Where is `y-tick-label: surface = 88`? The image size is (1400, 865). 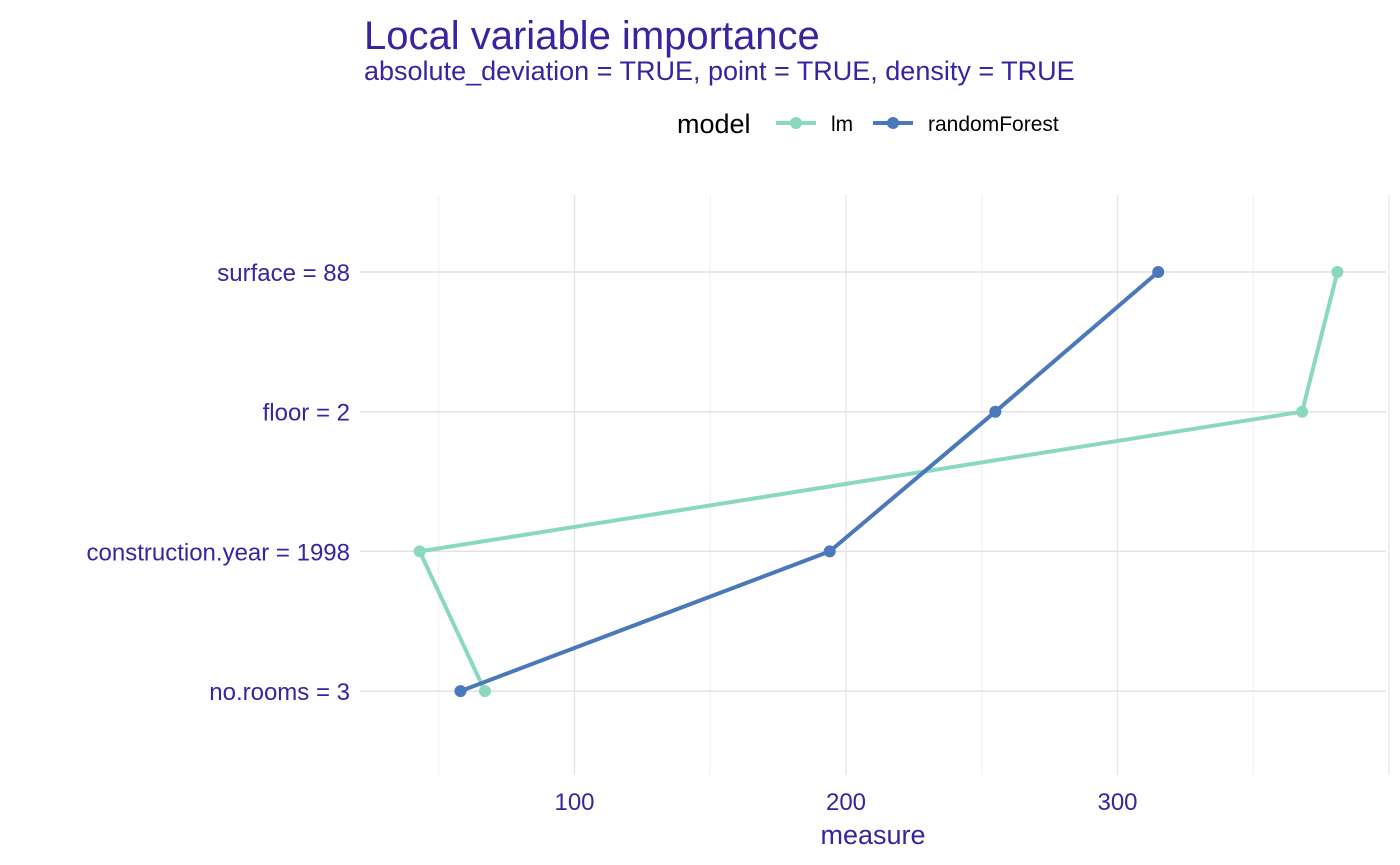
y-tick-label: surface = 88 is located at coordinates (283, 273).